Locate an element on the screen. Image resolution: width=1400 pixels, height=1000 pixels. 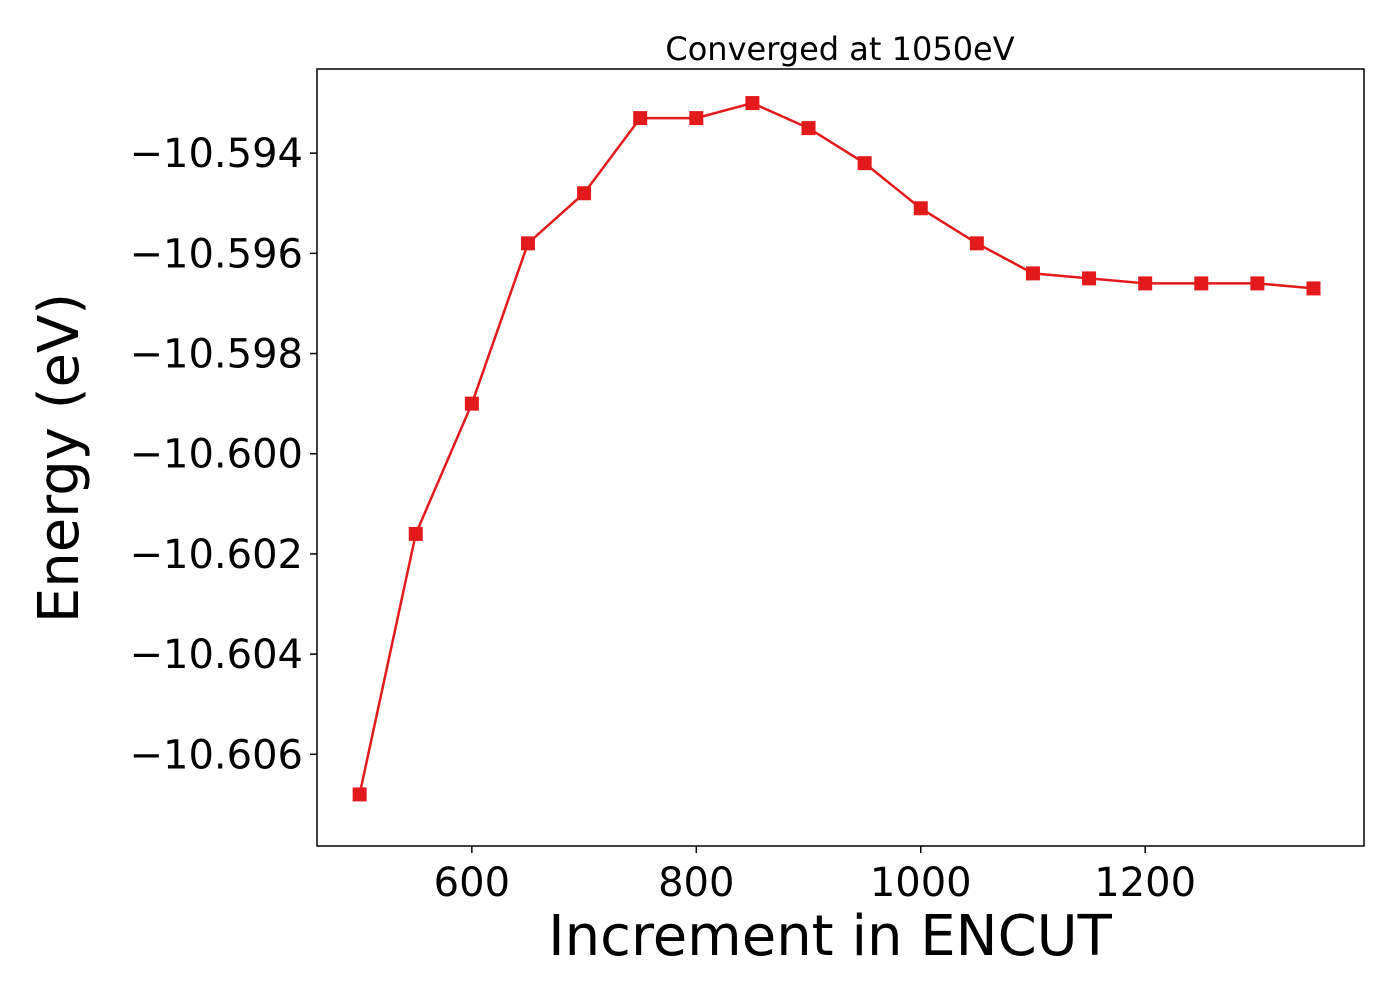
y-axis-label: Energy (eV) is located at coordinates (59, 458).